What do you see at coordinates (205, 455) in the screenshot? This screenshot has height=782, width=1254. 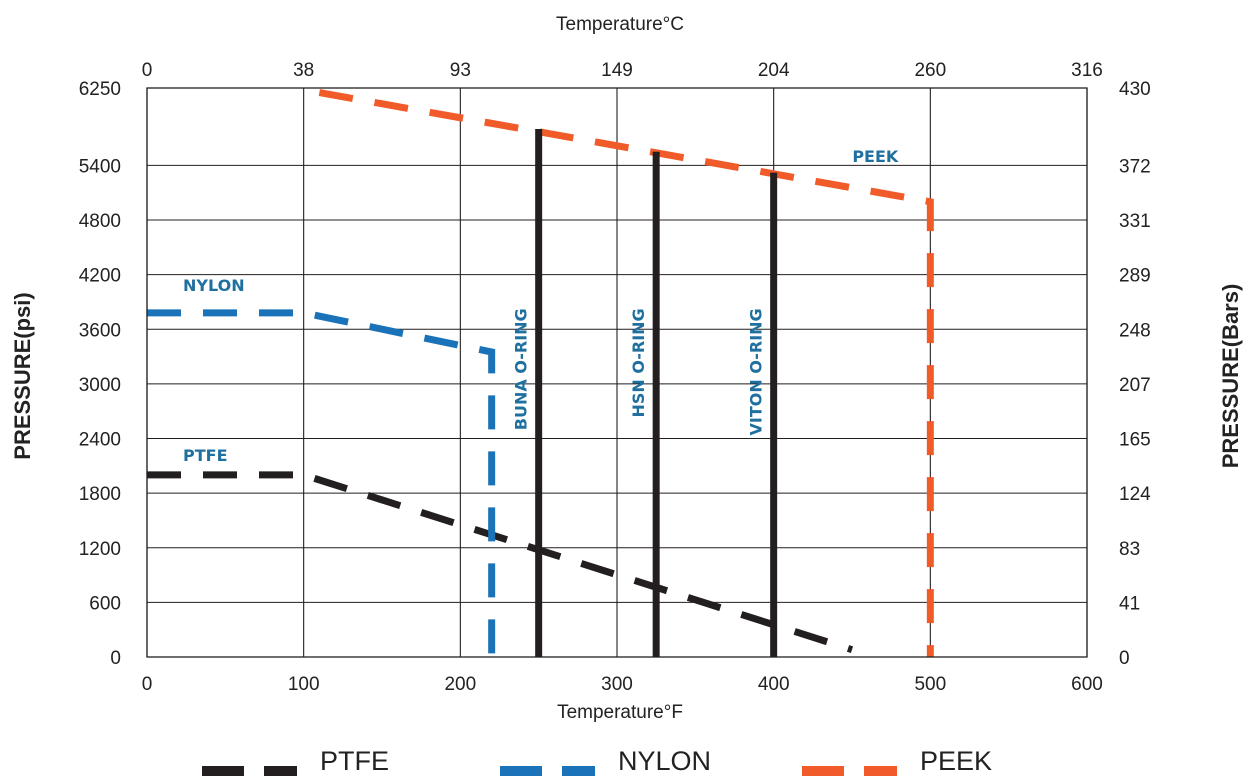 I see `series-label-ptfe: PTFE` at bounding box center [205, 455].